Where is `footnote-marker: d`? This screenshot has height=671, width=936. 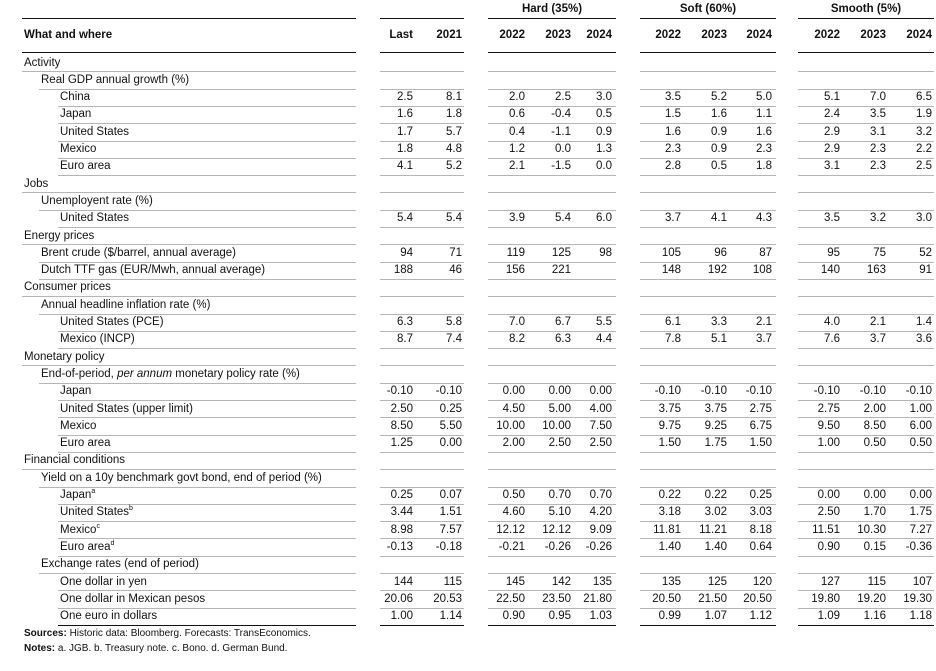
footnote-marker: d is located at coordinates (112, 544).